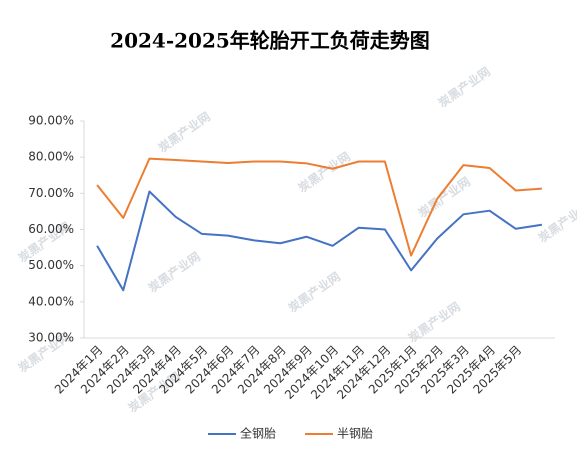 The width and height of the screenshot is (577, 452). What do you see at coordinates (355, 434) in the screenshot?
I see `legend-label: 半钢胎` at bounding box center [355, 434].